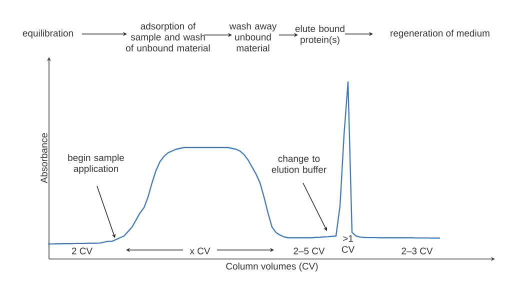 The height and width of the screenshot is (291, 527). What do you see at coordinates (200, 251) in the screenshot?
I see `annotation: x CV` at bounding box center [200, 251].